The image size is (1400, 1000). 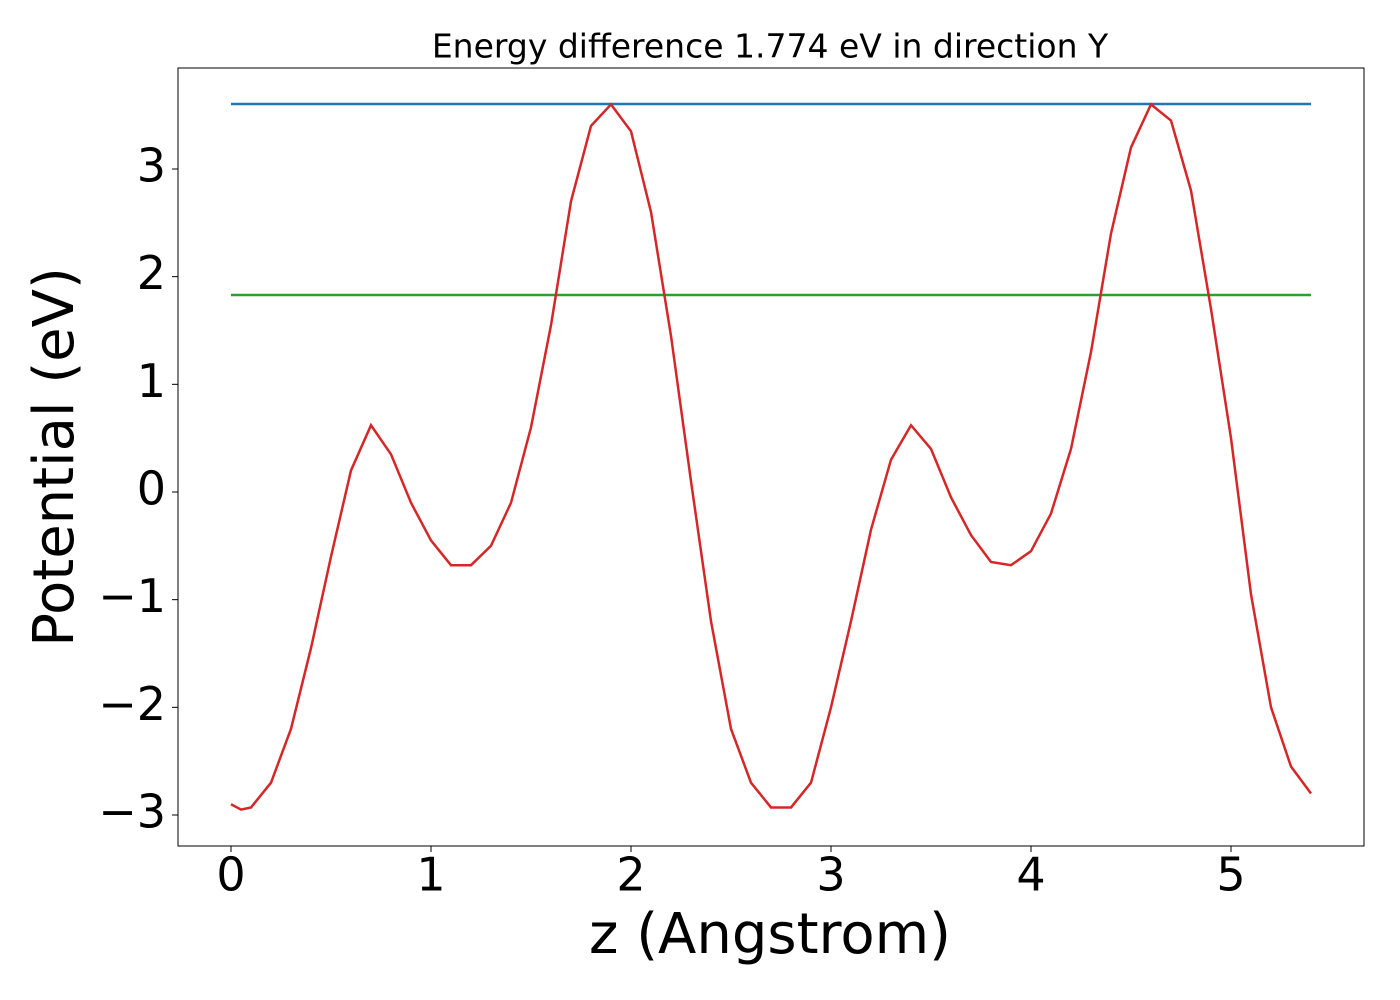 I want to click on x-tick-label: 3, so click(x=830, y=875).